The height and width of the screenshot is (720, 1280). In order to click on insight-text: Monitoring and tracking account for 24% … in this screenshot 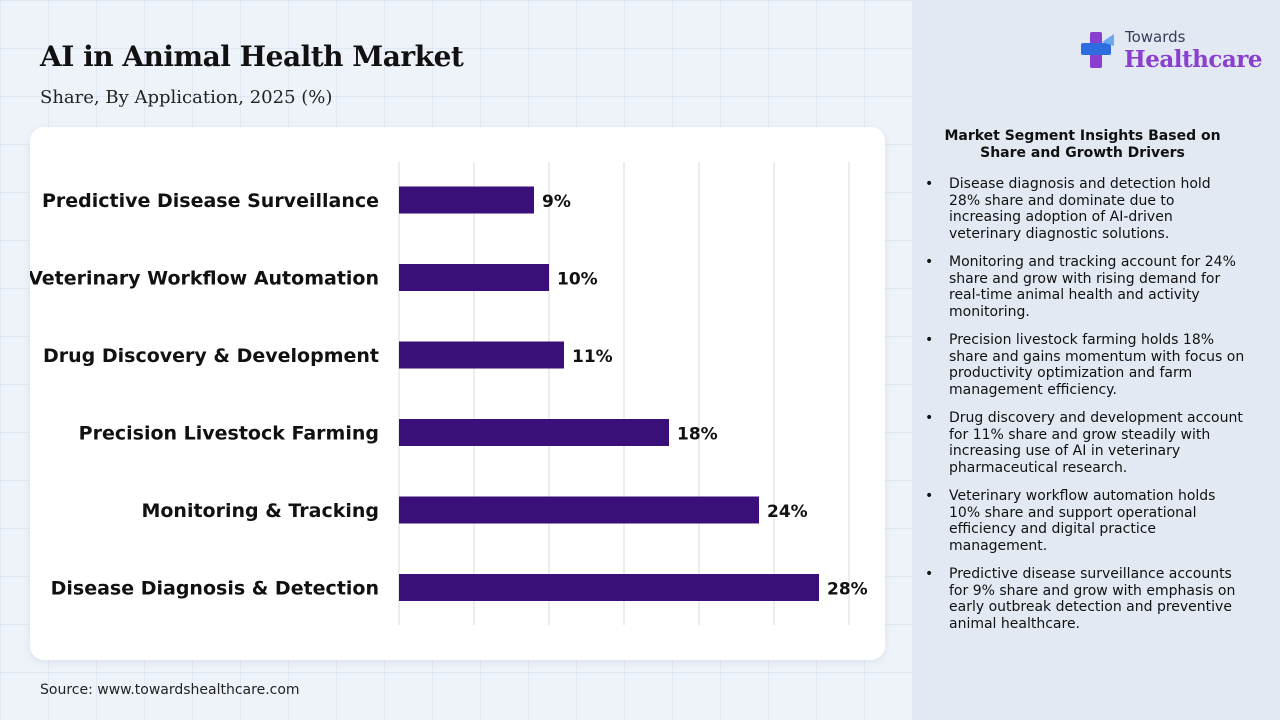, I will do `click(1092, 287)`.